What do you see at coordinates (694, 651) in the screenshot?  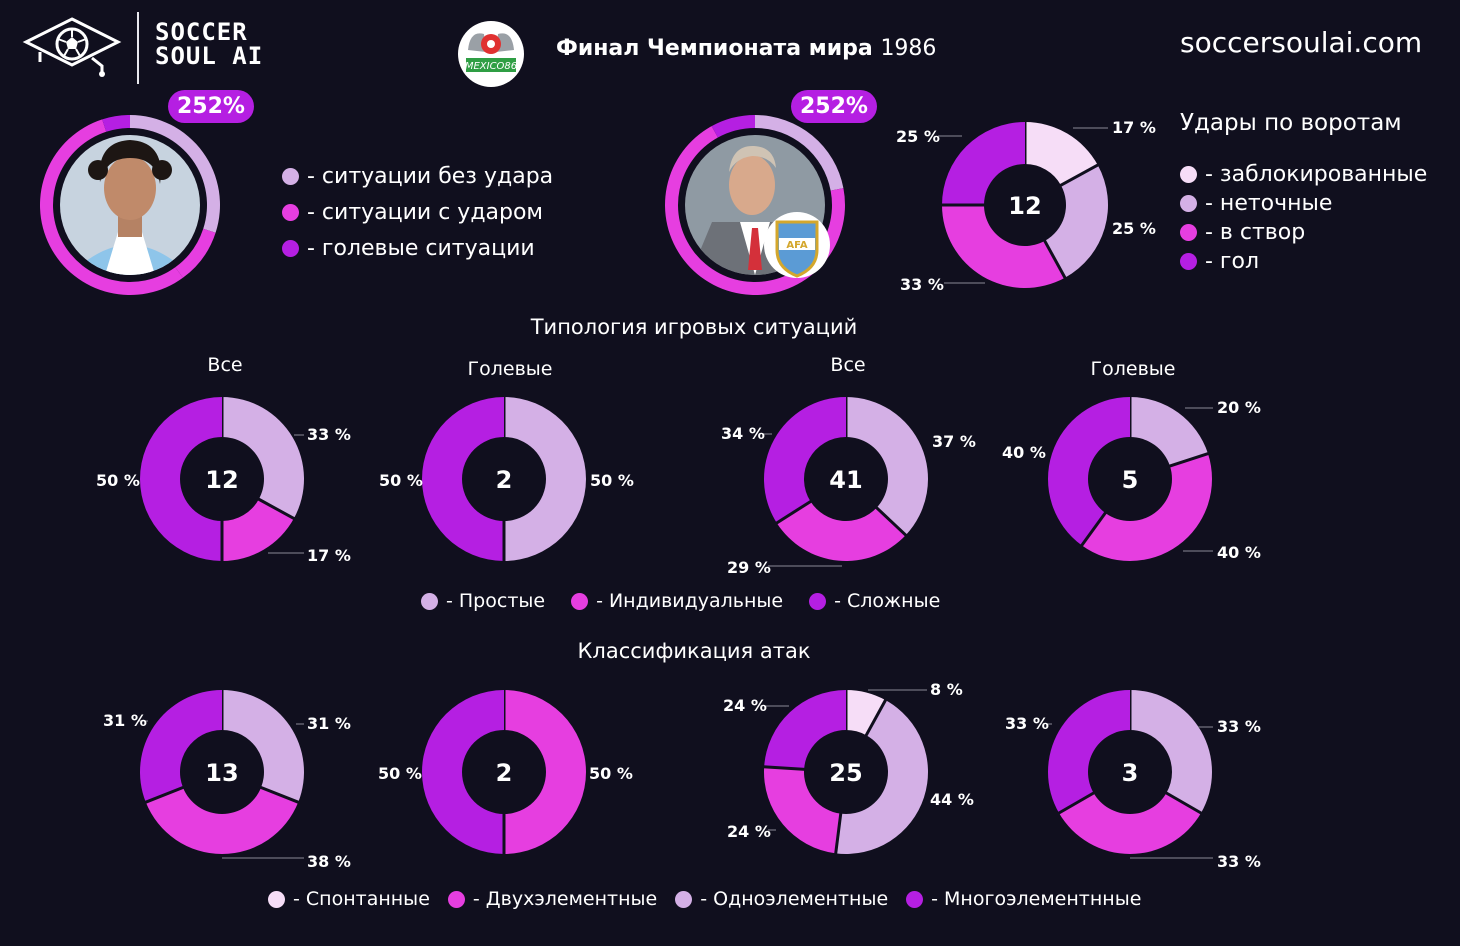 I see `attacks-section-title: Классификация атак` at bounding box center [694, 651].